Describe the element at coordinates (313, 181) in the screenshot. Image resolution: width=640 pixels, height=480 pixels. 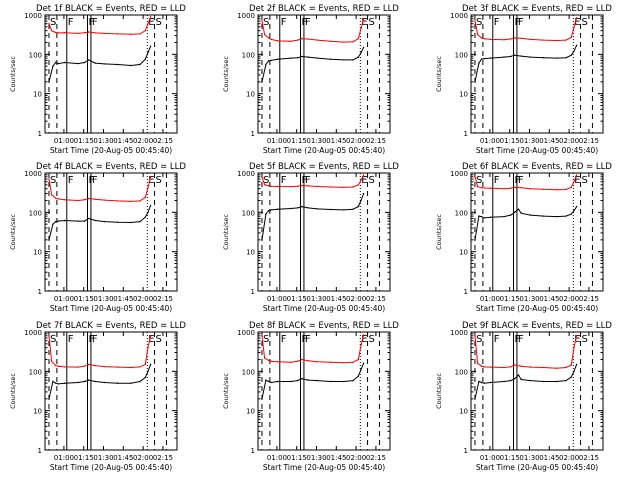
I see `series-lld` at that location.